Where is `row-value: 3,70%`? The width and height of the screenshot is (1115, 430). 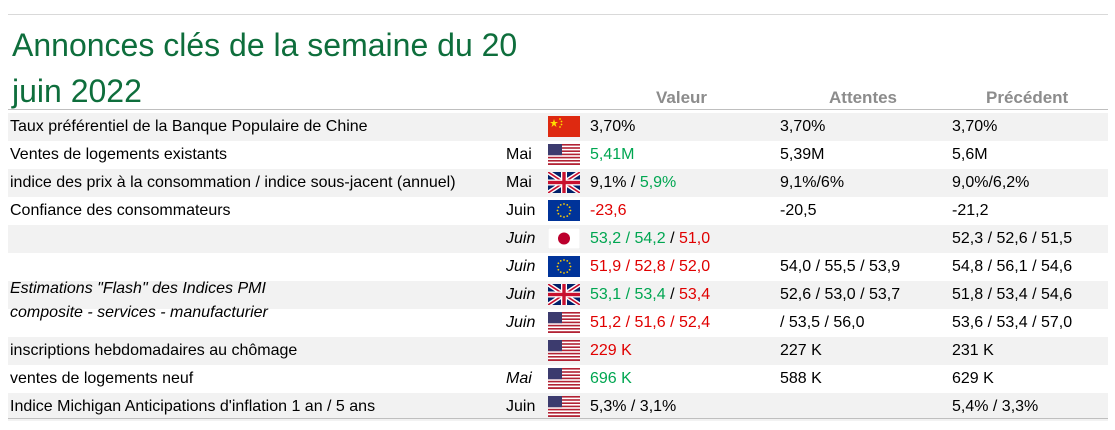 row-value: 3,70% is located at coordinates (612, 127).